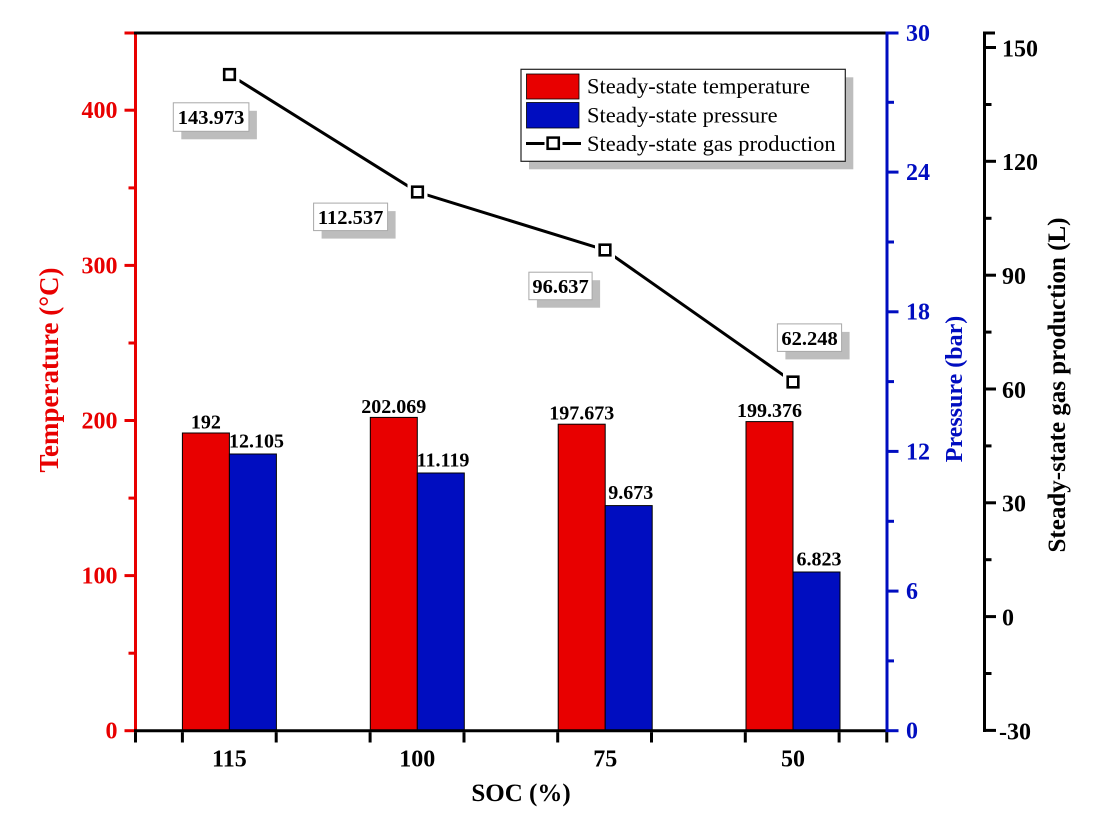 The height and width of the screenshot is (818, 1107). What do you see at coordinates (393, 407) in the screenshot?
I see `svg-text: 202.069` at bounding box center [393, 407].